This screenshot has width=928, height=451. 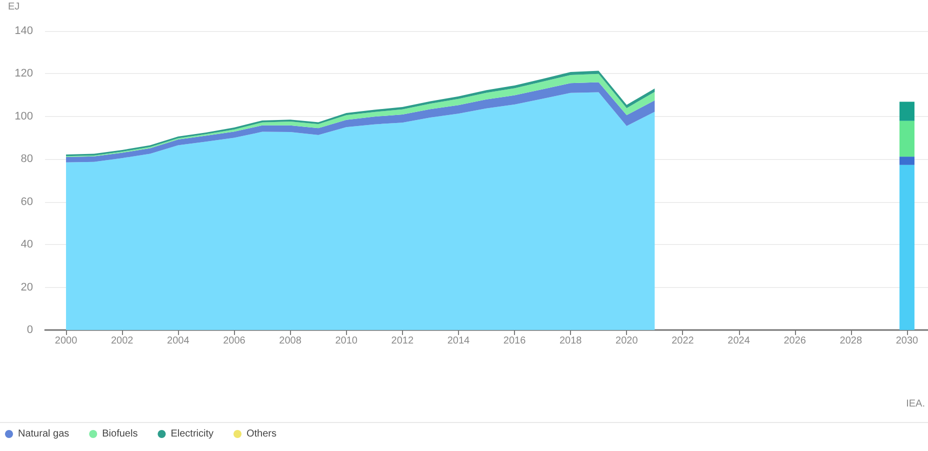 I want to click on y-tick-label: 20, so click(x=26, y=287).